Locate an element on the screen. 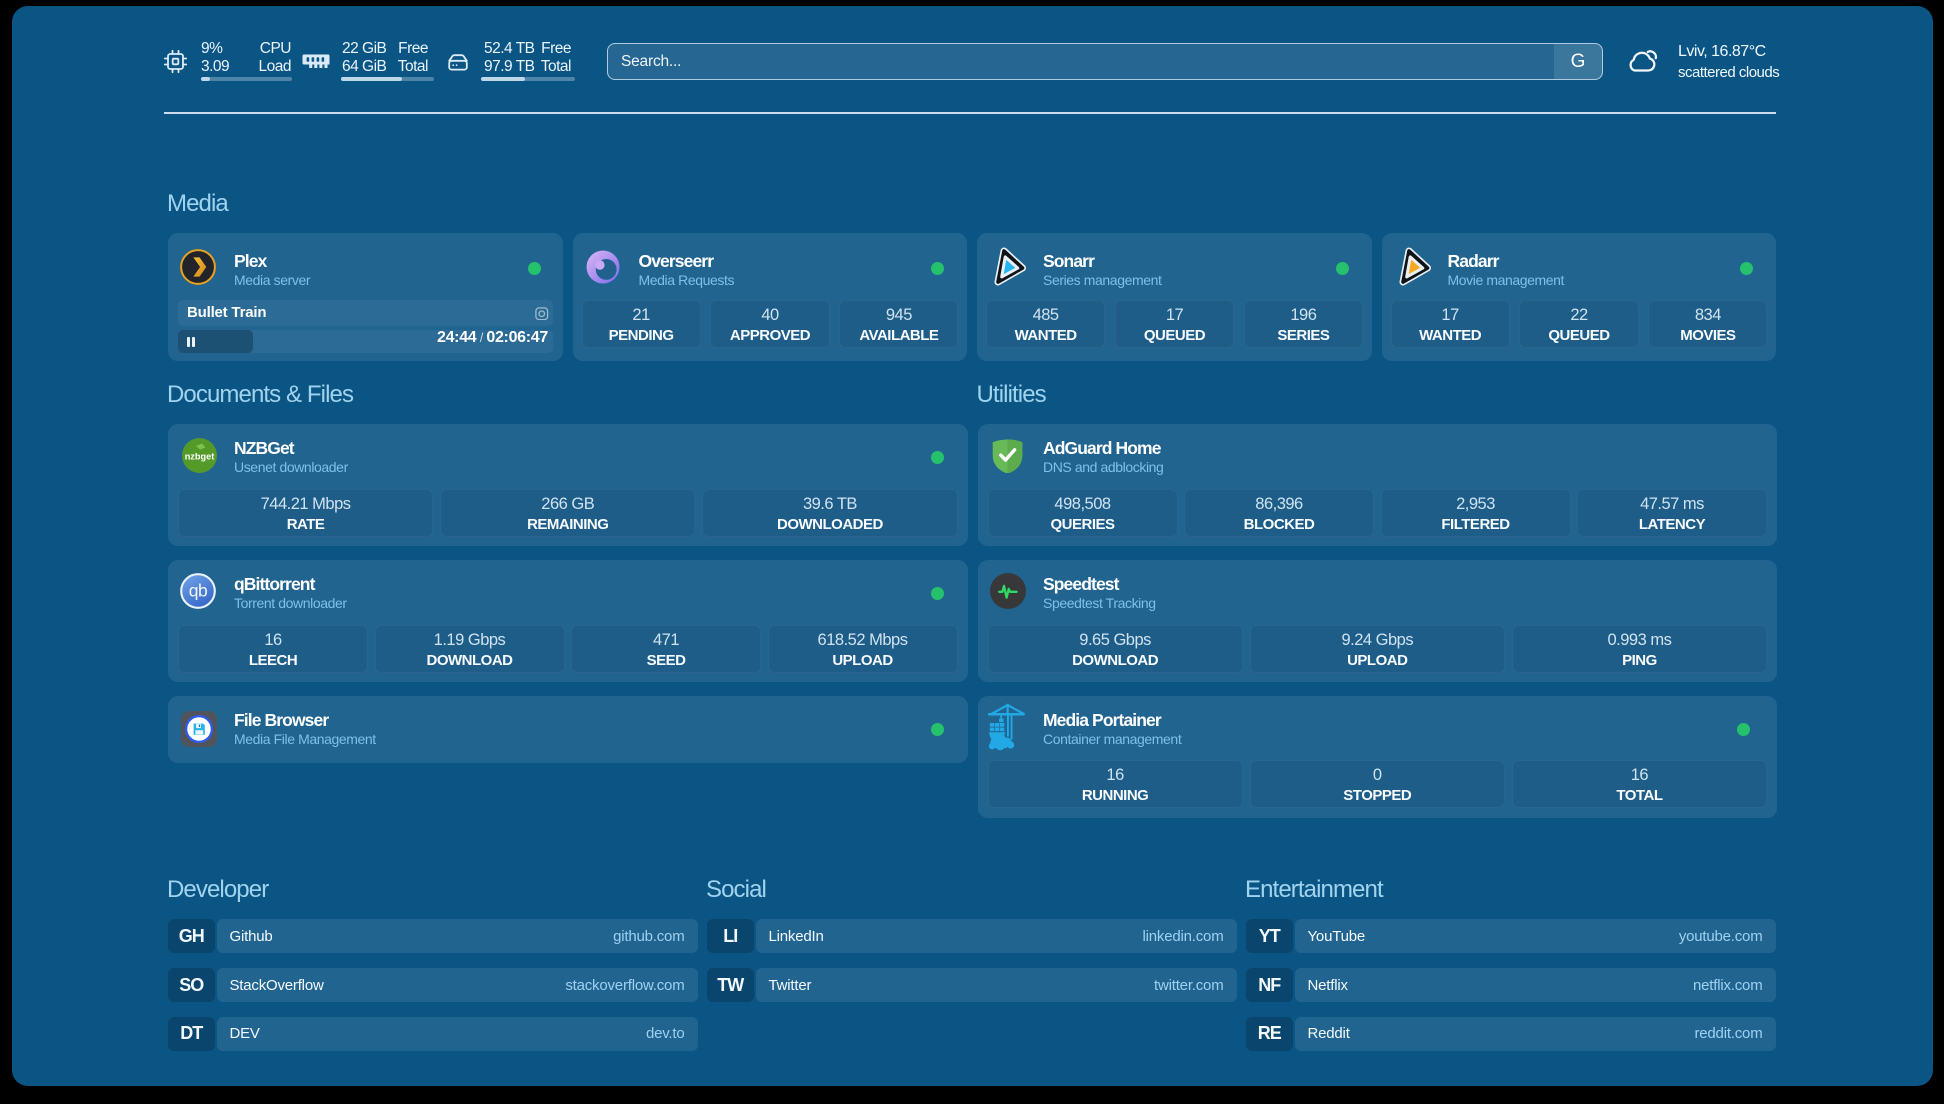  svg-text: nzbget is located at coordinates (199, 456).